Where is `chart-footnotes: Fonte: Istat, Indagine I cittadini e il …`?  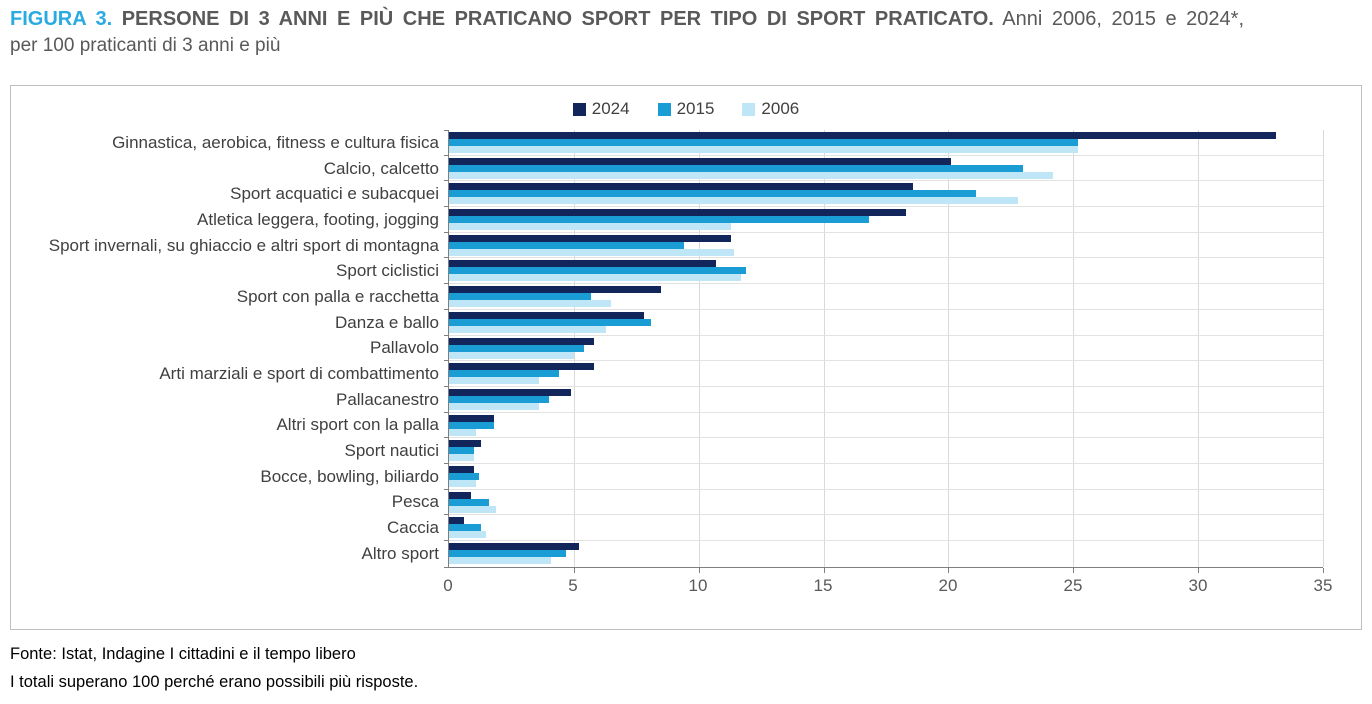 chart-footnotes: Fonte: Istat, Indagine I cittadini e il … is located at coordinates (214, 668).